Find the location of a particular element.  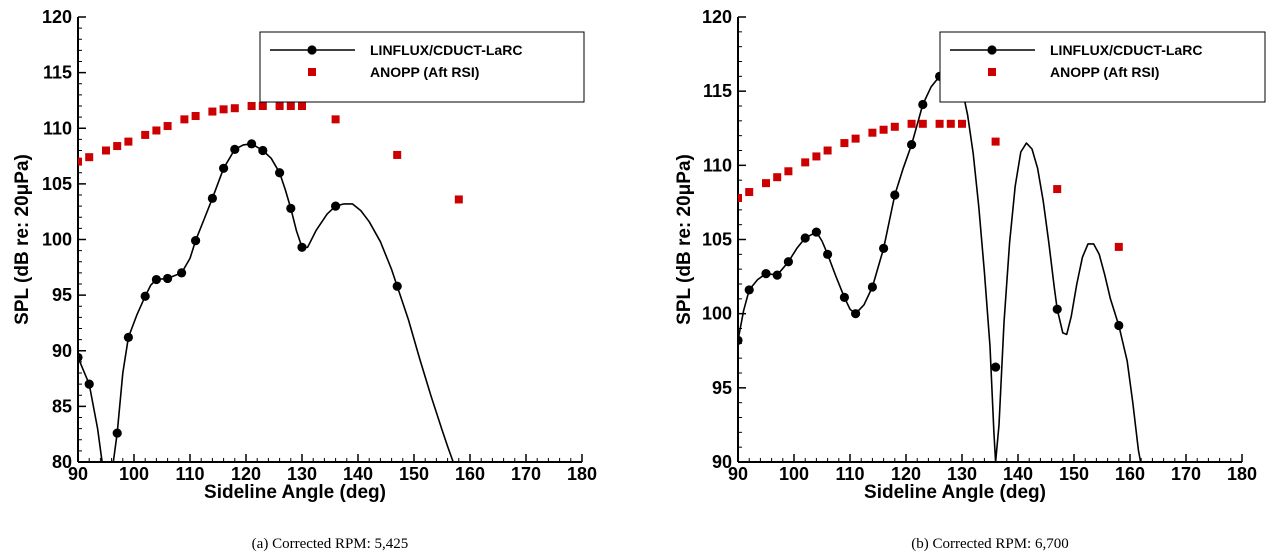

y-tick-label: 90 is located at coordinates (62, 351).